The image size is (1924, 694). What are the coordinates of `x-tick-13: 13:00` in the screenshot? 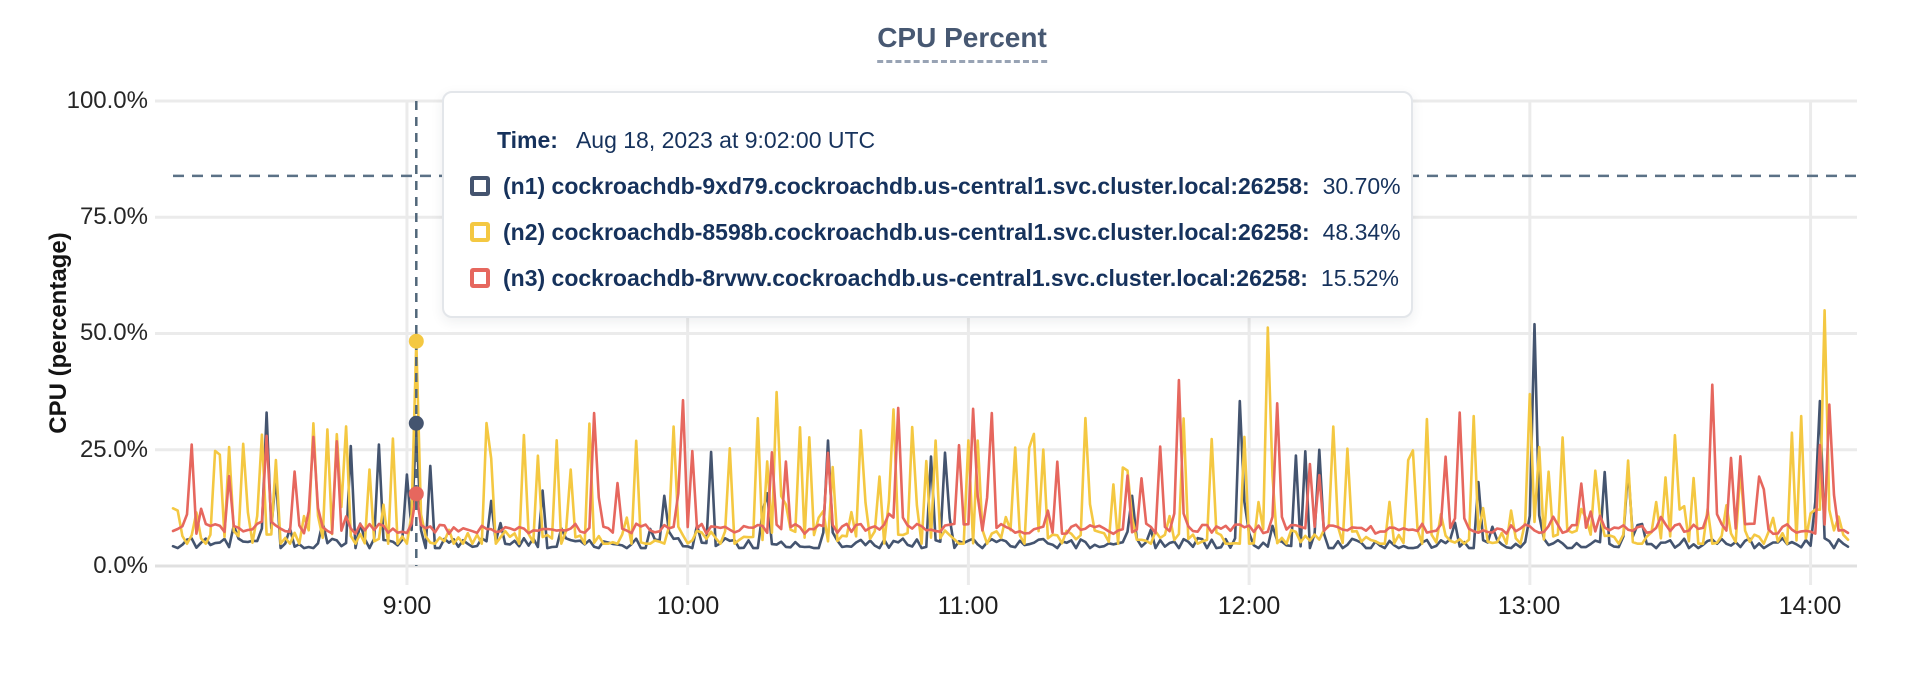 It's located at (1529, 606).